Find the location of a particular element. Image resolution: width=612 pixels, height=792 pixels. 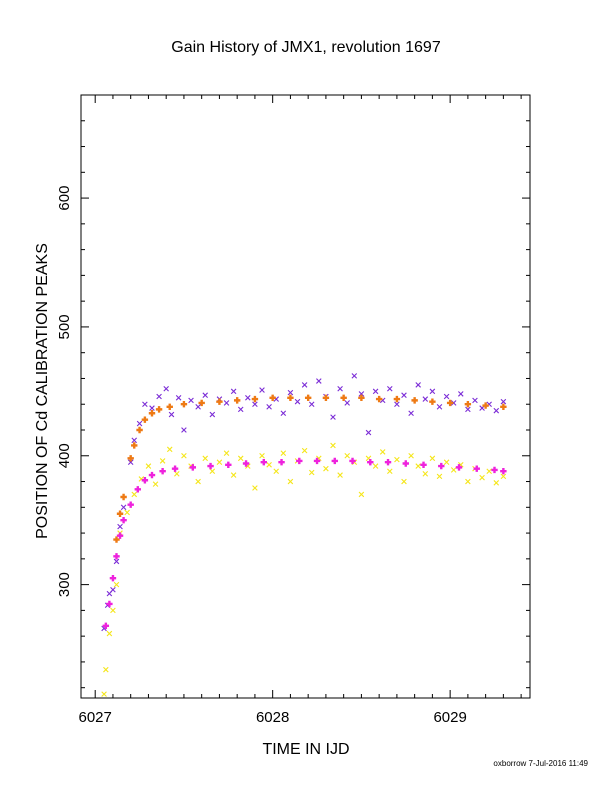

x-tick-label: 6028 is located at coordinates (272, 717).